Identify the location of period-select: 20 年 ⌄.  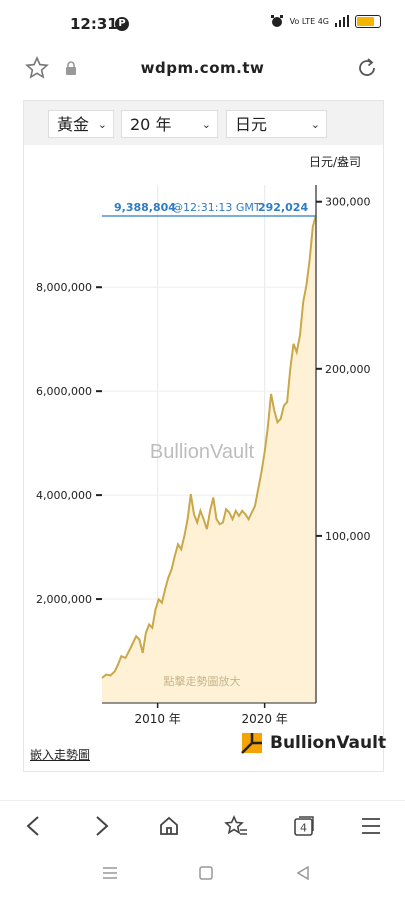
(169, 124).